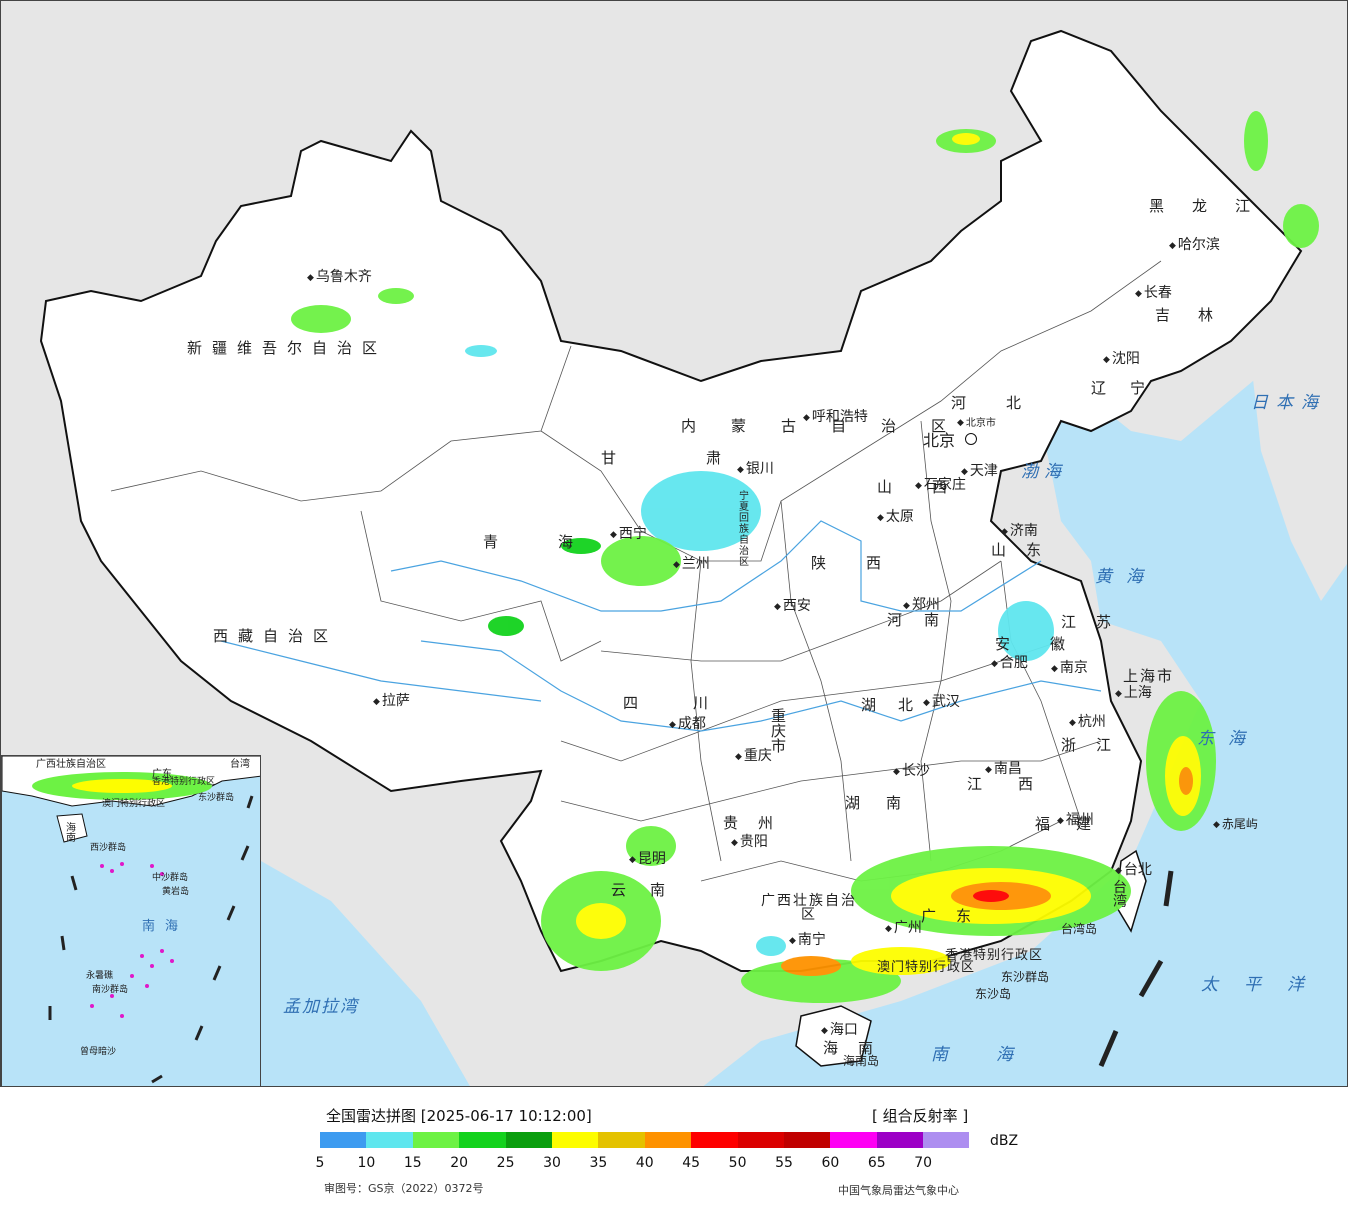 Image resolution: width=1349 pixels, height=1208 pixels. I want to click on province-label: 四川, so click(693, 703).